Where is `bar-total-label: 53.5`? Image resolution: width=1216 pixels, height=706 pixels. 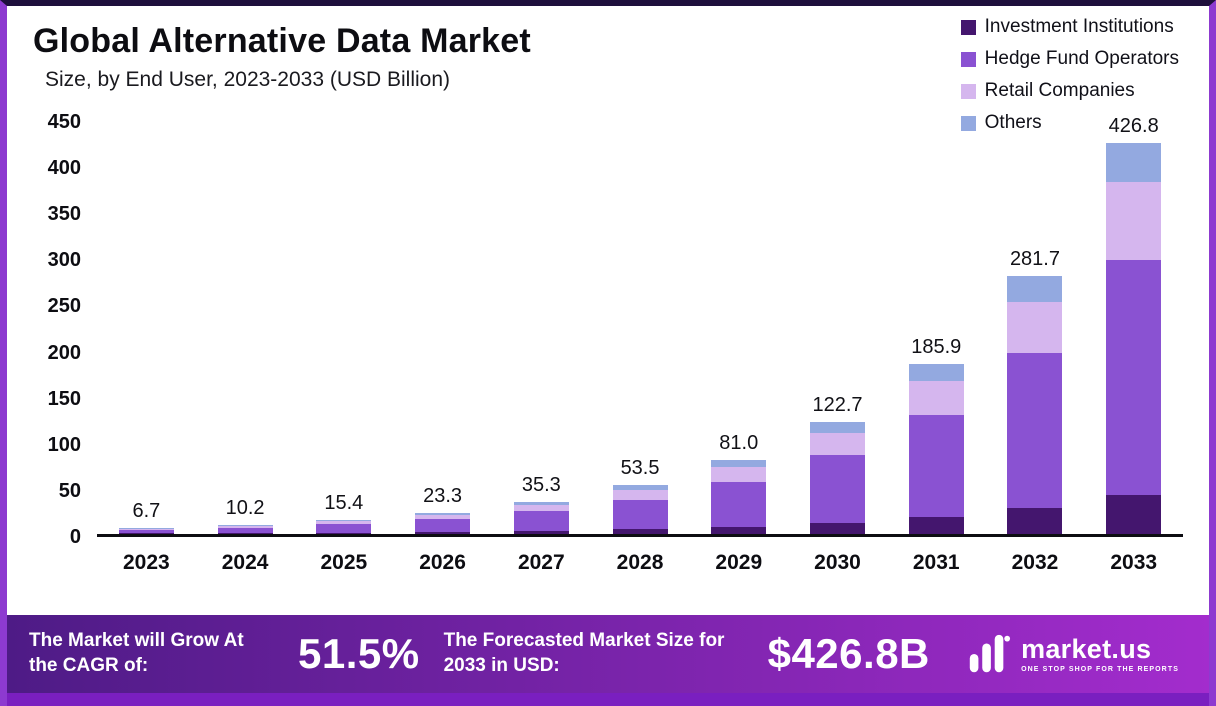
bar-total-label: 53.5 is located at coordinates (640, 468).